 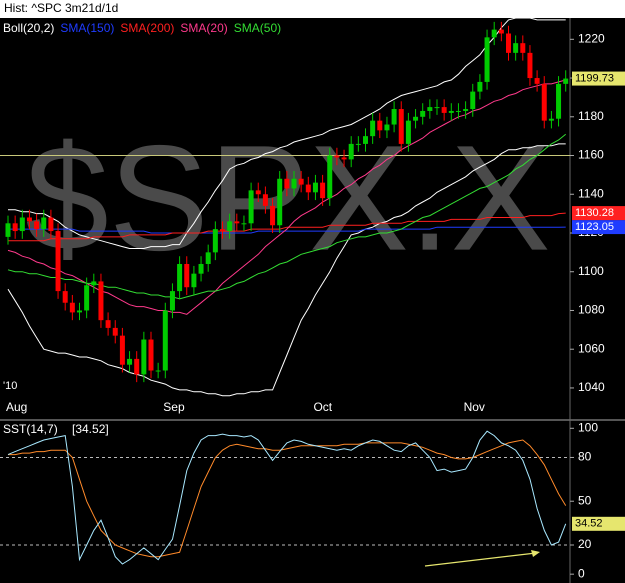 I want to click on arrow-head, so click(x=535, y=553).